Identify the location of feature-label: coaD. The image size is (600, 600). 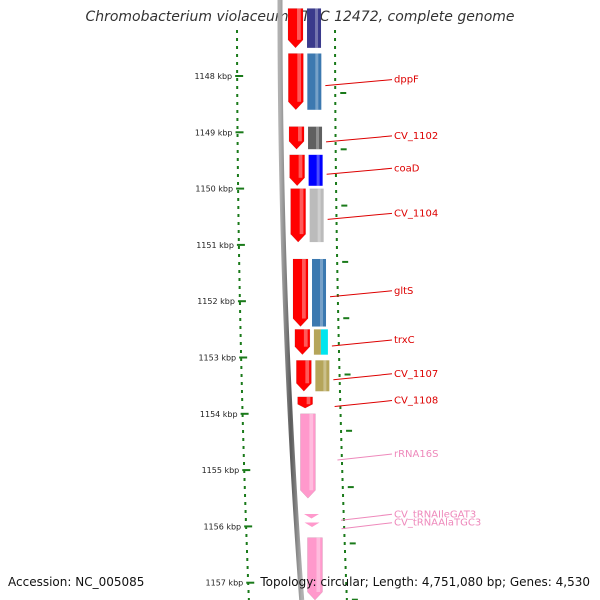
(407, 168).